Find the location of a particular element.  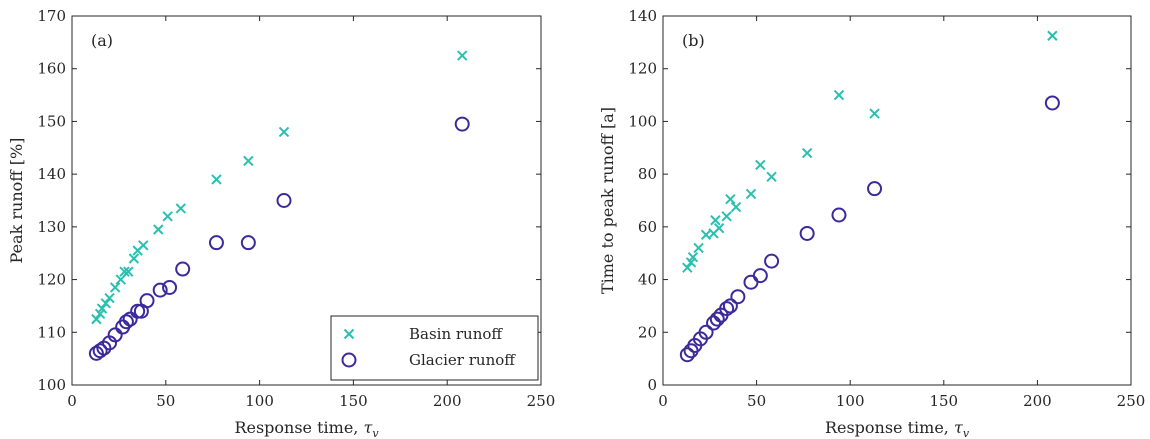

legend-box is located at coordinates (434, 348).